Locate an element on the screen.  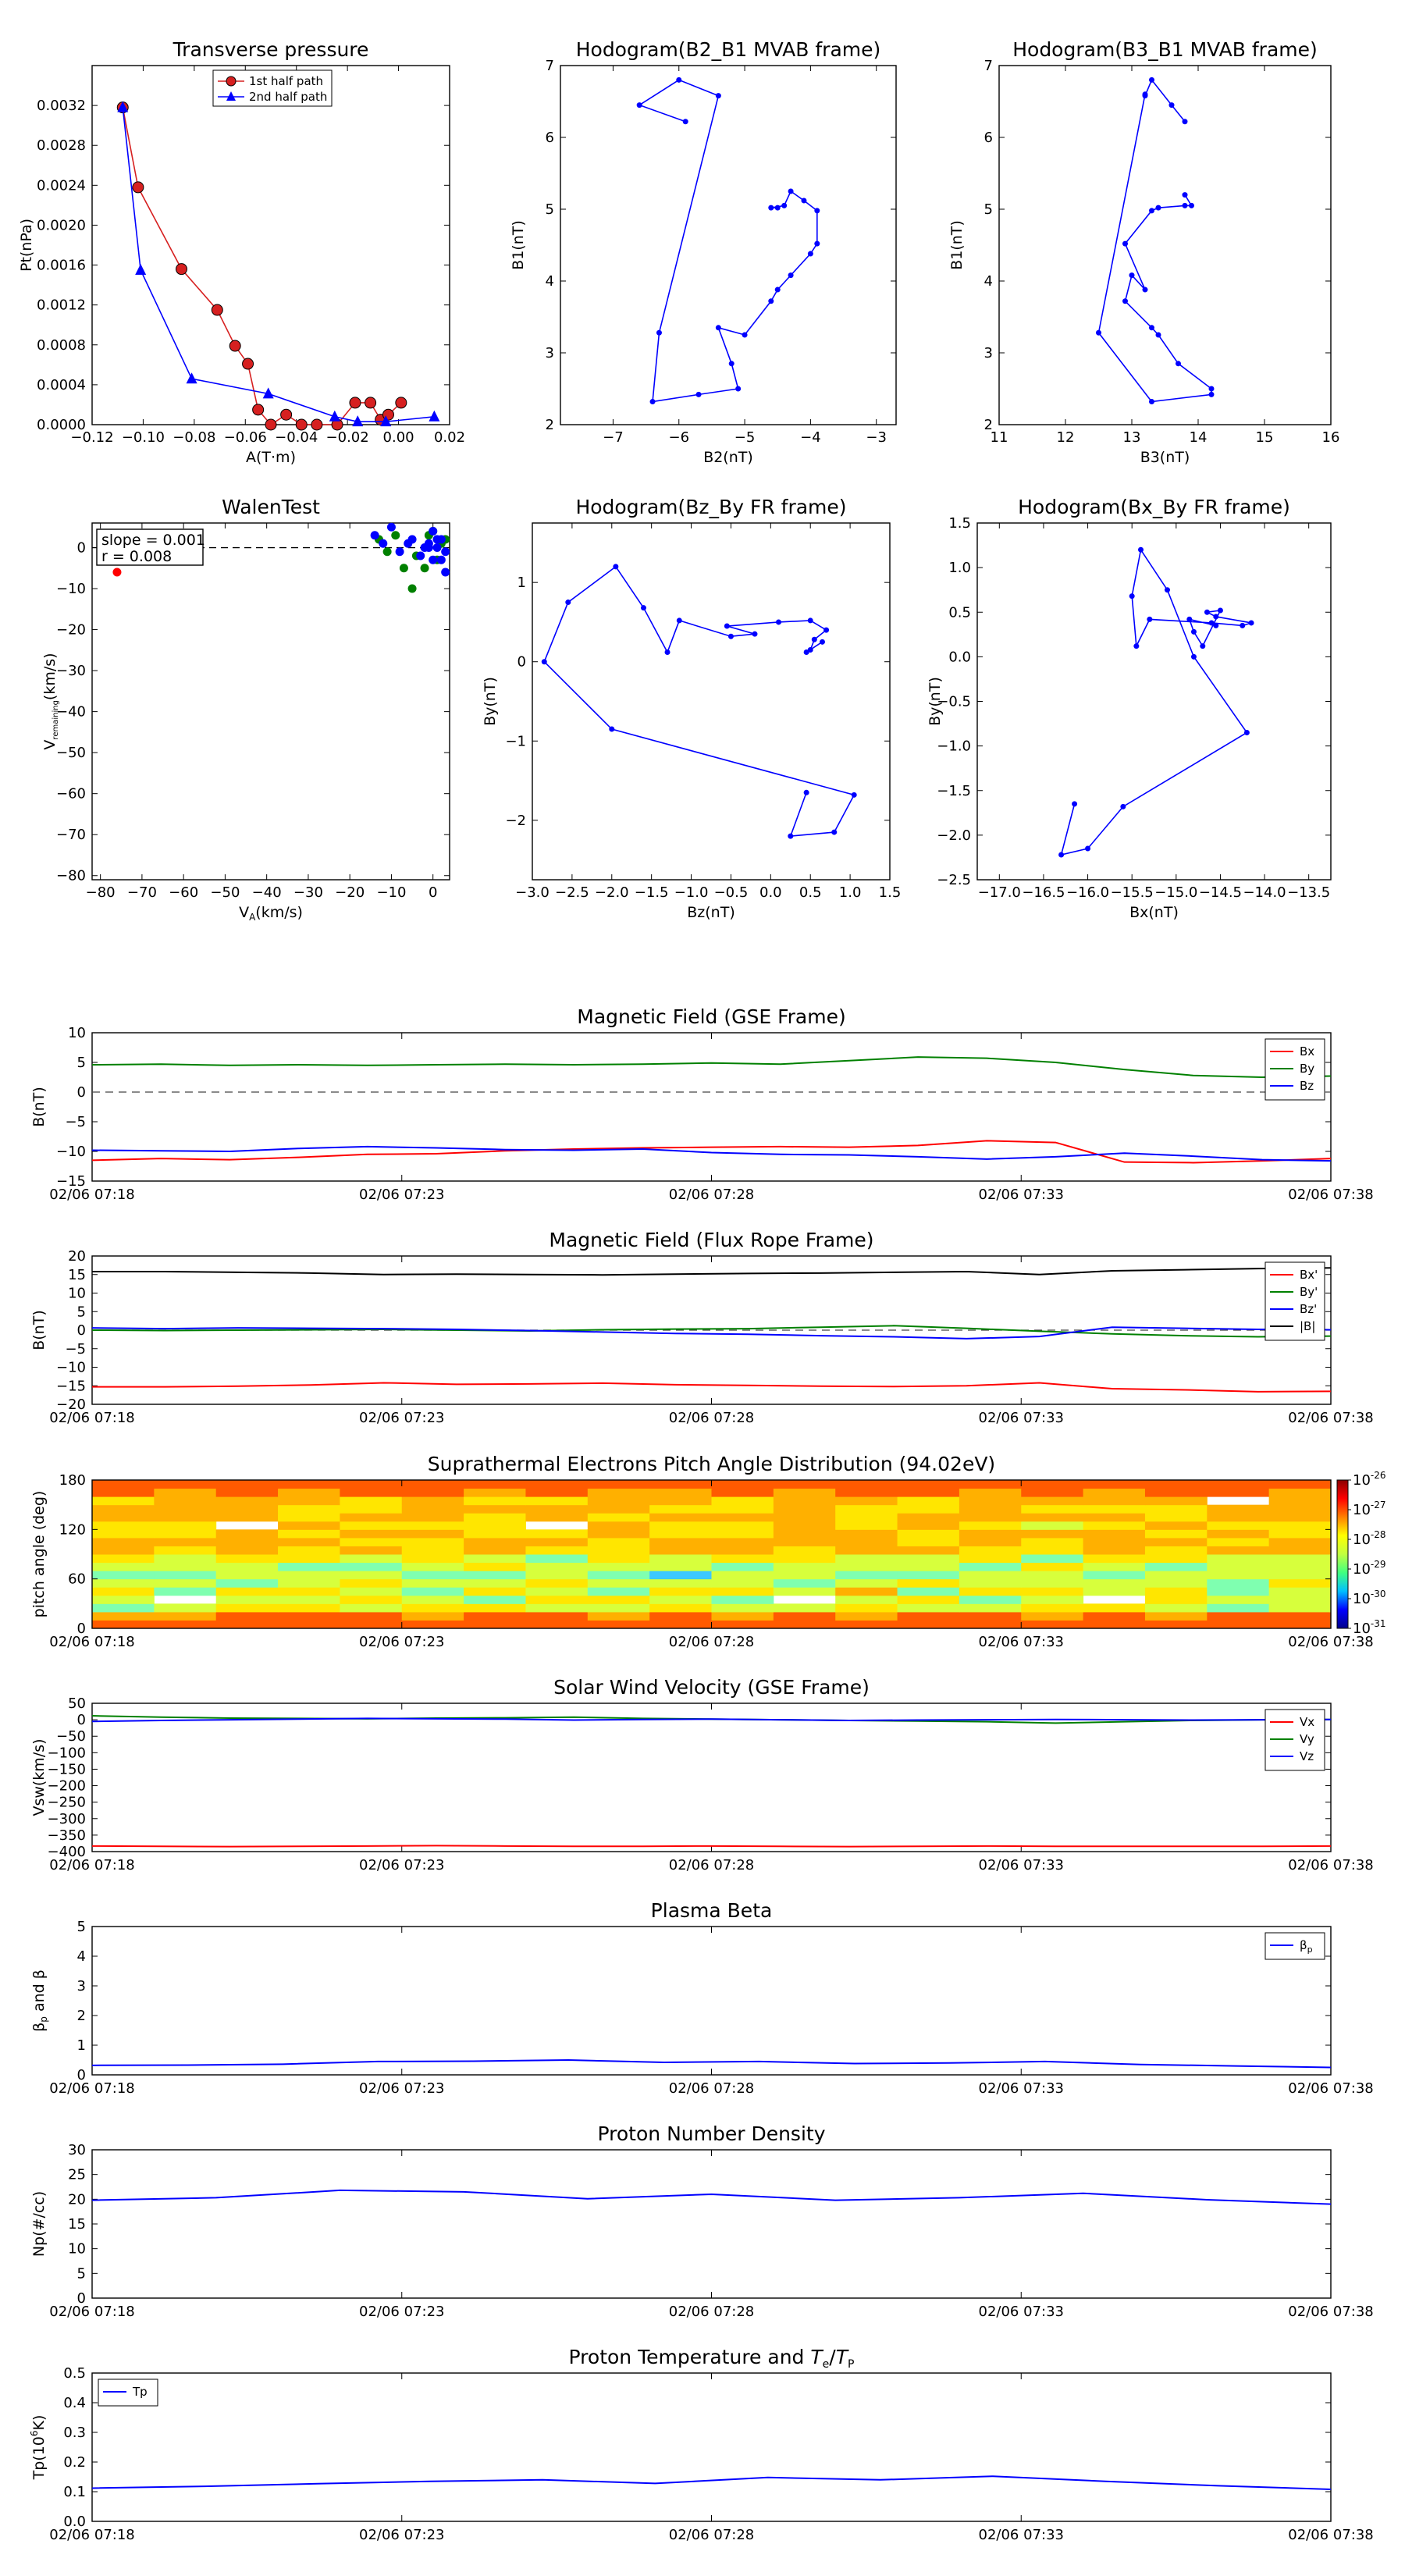
y-tick-label: −20 is located at coordinates (71, 630).